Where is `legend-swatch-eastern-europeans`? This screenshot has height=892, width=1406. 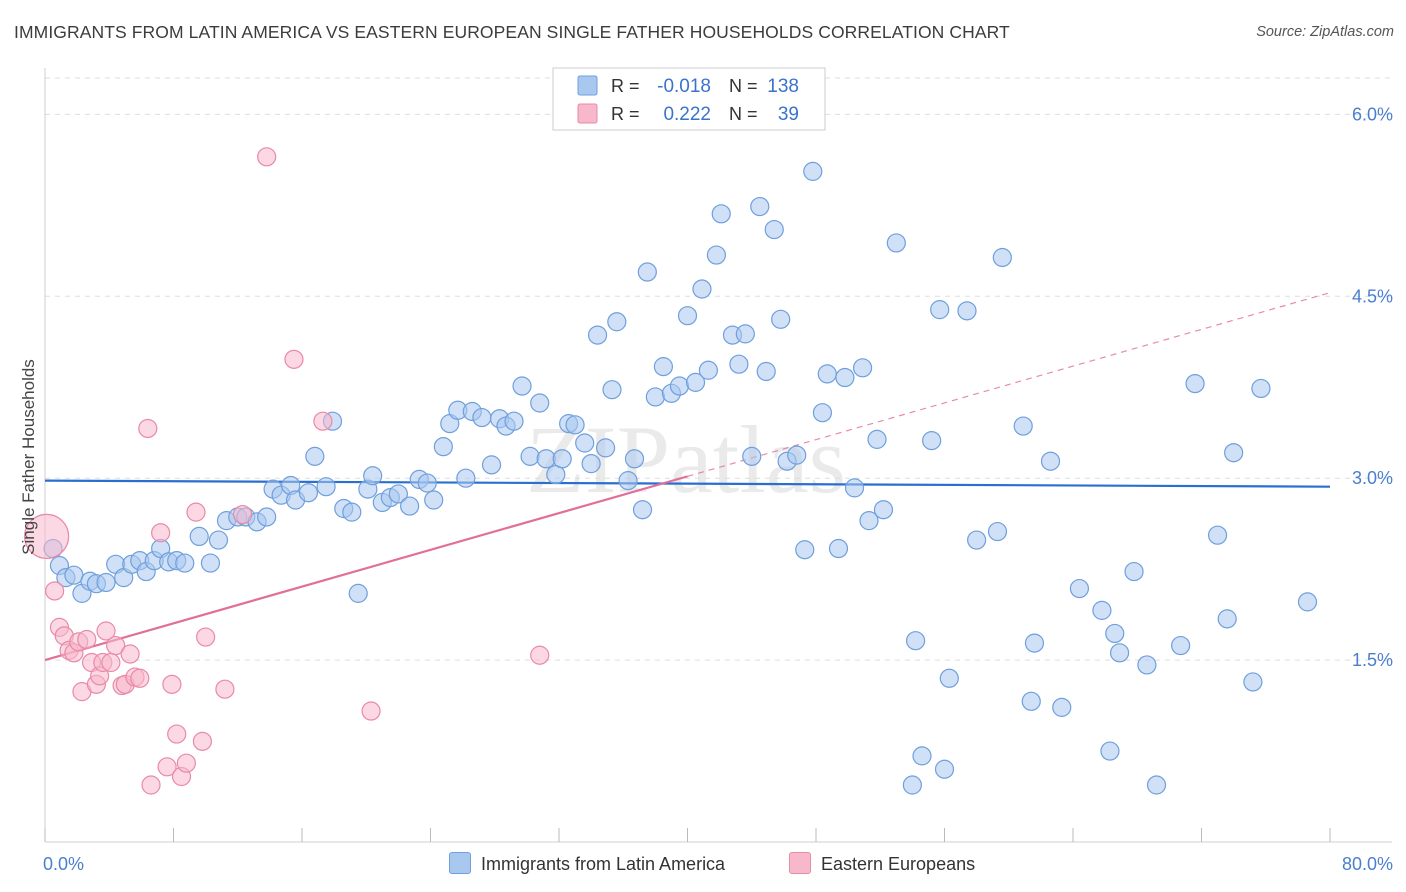 legend-swatch-eastern-europeans is located at coordinates (800, 863).